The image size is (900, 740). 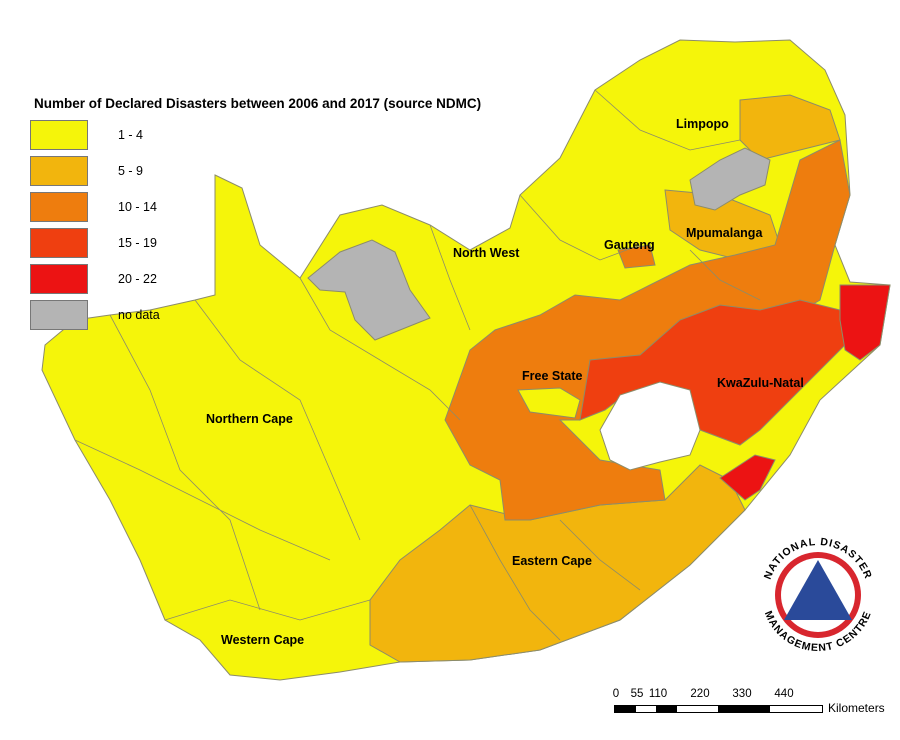 What do you see at coordinates (486, 253) in the screenshot?
I see `label-north-west: North West` at bounding box center [486, 253].